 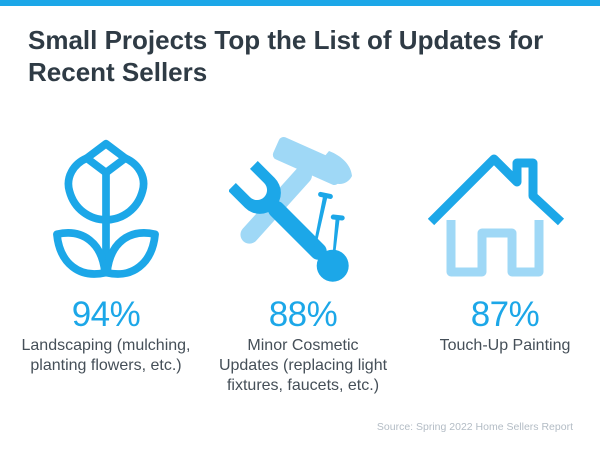 What do you see at coordinates (496, 190) in the screenshot?
I see `house-roof-chimney` at bounding box center [496, 190].